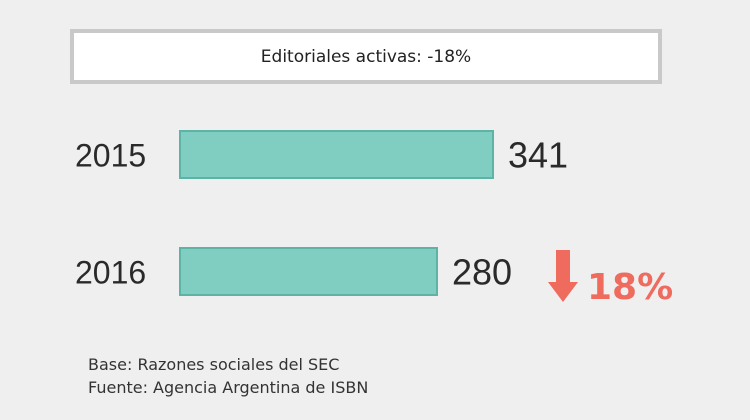  I want to click on bar-2015, so click(336, 154).